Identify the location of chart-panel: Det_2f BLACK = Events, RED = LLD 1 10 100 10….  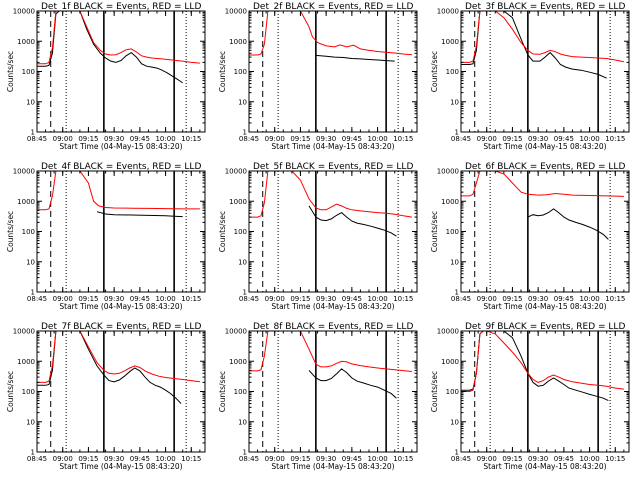
(318, 76).